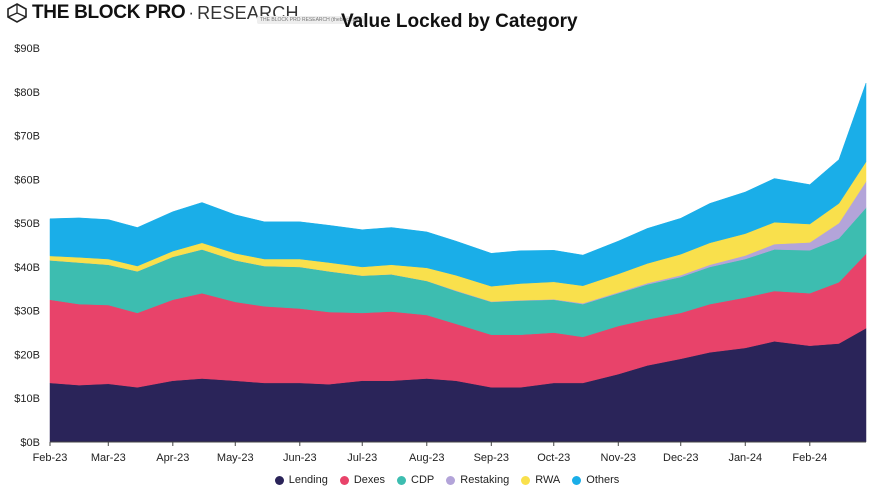 This screenshot has height=490, width=894. Describe the element at coordinates (109, 12) in the screenshot. I see `brand-name: THE BLOCK PRO` at that location.